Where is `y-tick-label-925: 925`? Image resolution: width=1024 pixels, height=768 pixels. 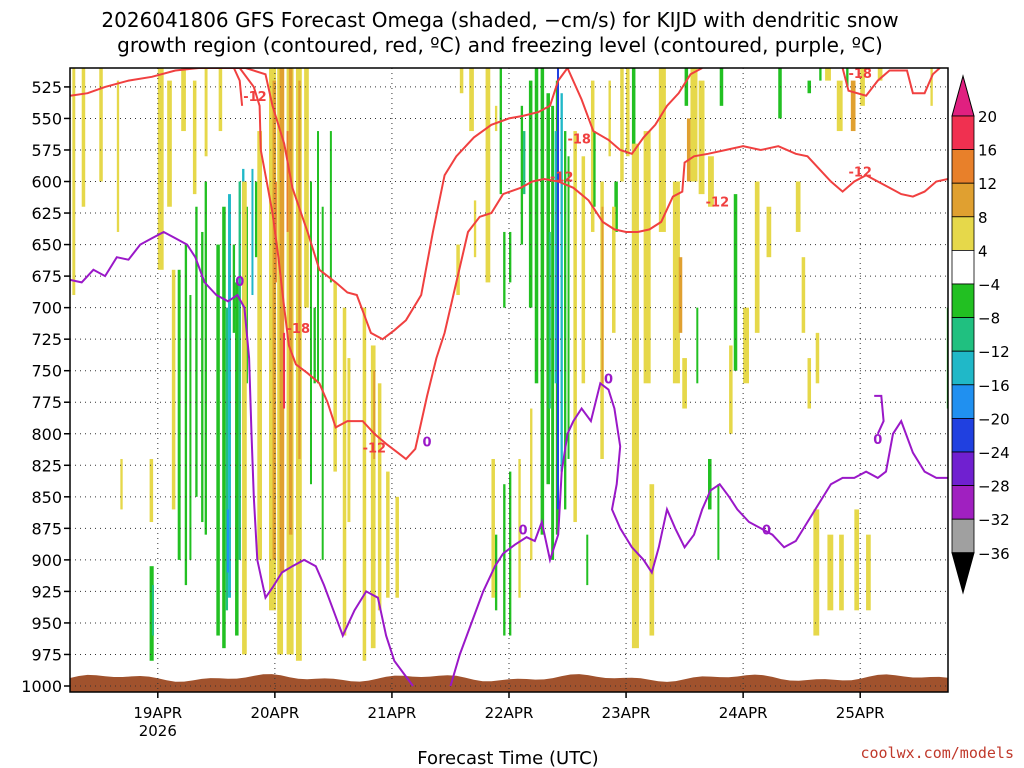 y-tick-label-925: 925 is located at coordinates (46, 591).